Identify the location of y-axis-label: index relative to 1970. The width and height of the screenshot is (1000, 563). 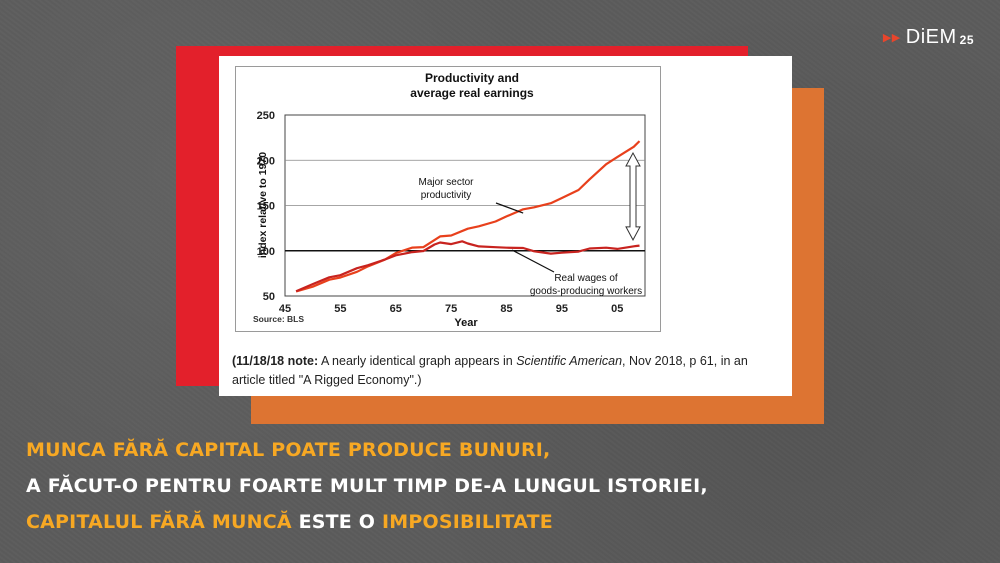
(263, 205).